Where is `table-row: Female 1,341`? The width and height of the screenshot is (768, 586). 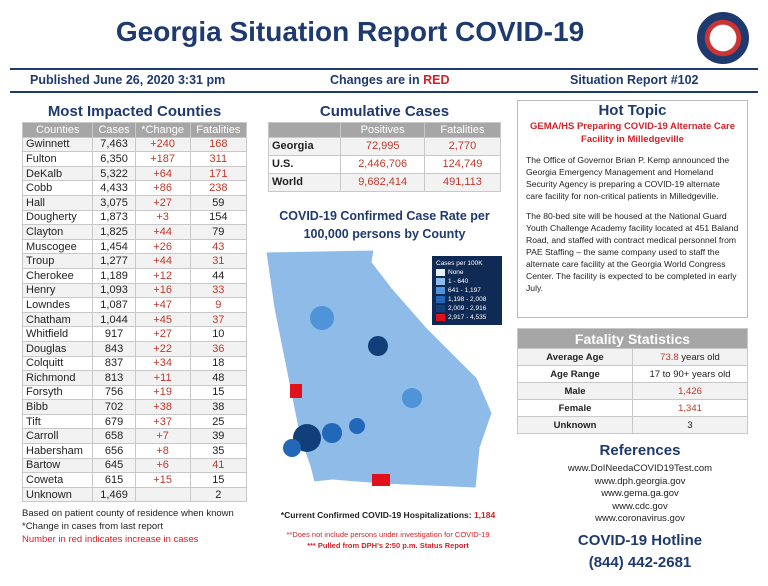
table-row: Female 1,341 is located at coordinates (632, 408).